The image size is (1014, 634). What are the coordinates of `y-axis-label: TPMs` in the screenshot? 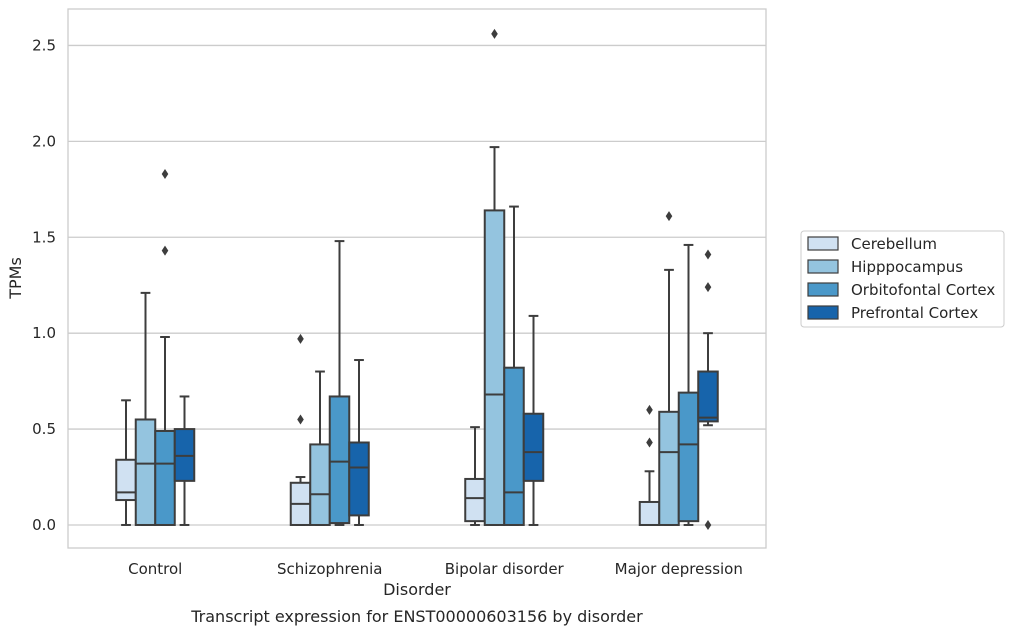 It's located at (15, 278).